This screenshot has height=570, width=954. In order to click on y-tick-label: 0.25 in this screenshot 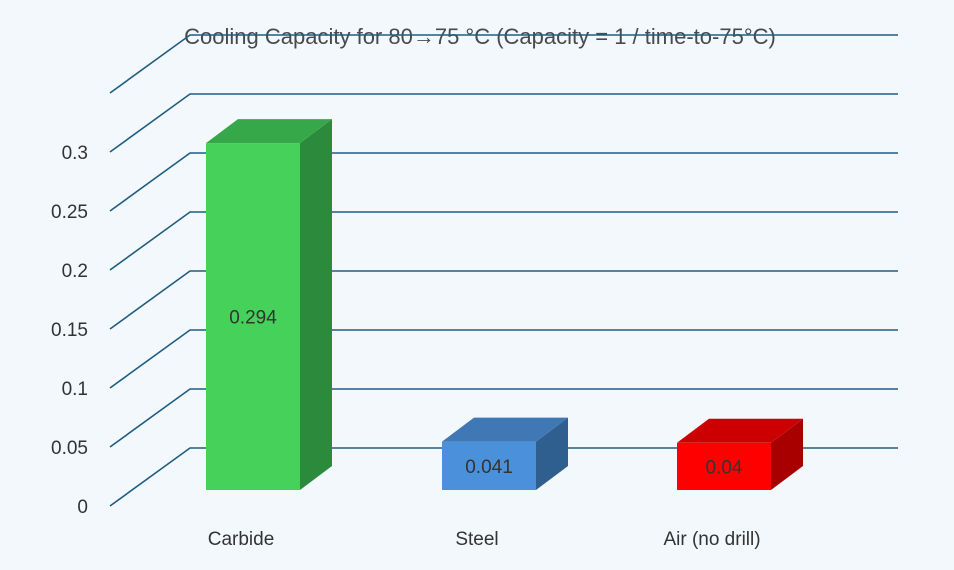, I will do `click(69, 212)`.